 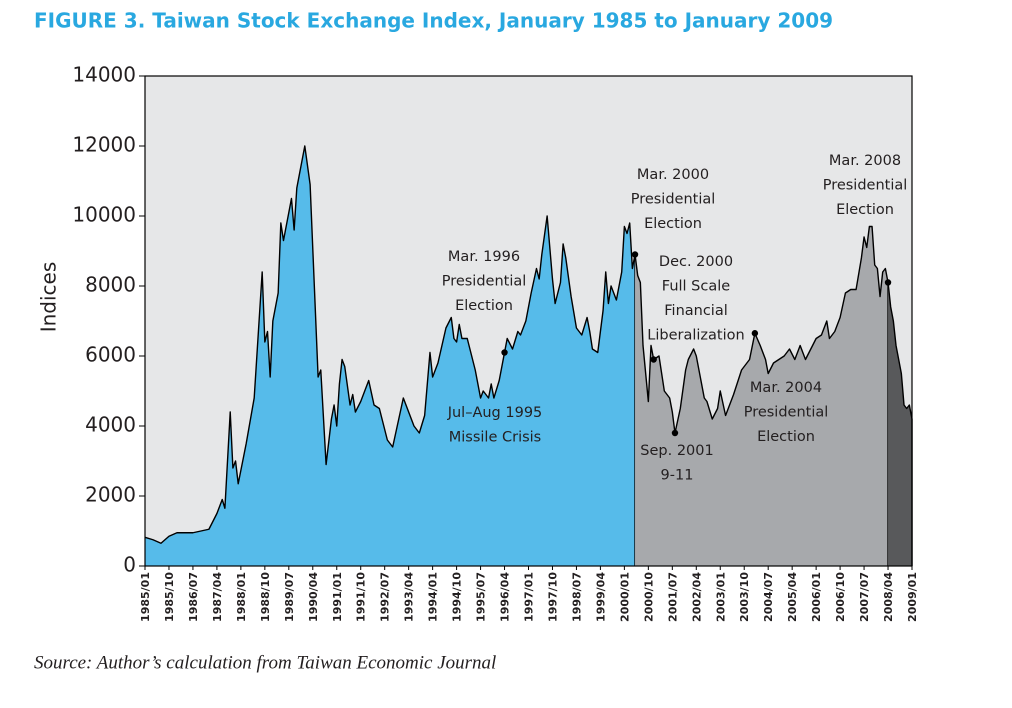 What do you see at coordinates (720, 597) in the screenshot?
I see `x-tick-label: 2003/01` at bounding box center [720, 597].